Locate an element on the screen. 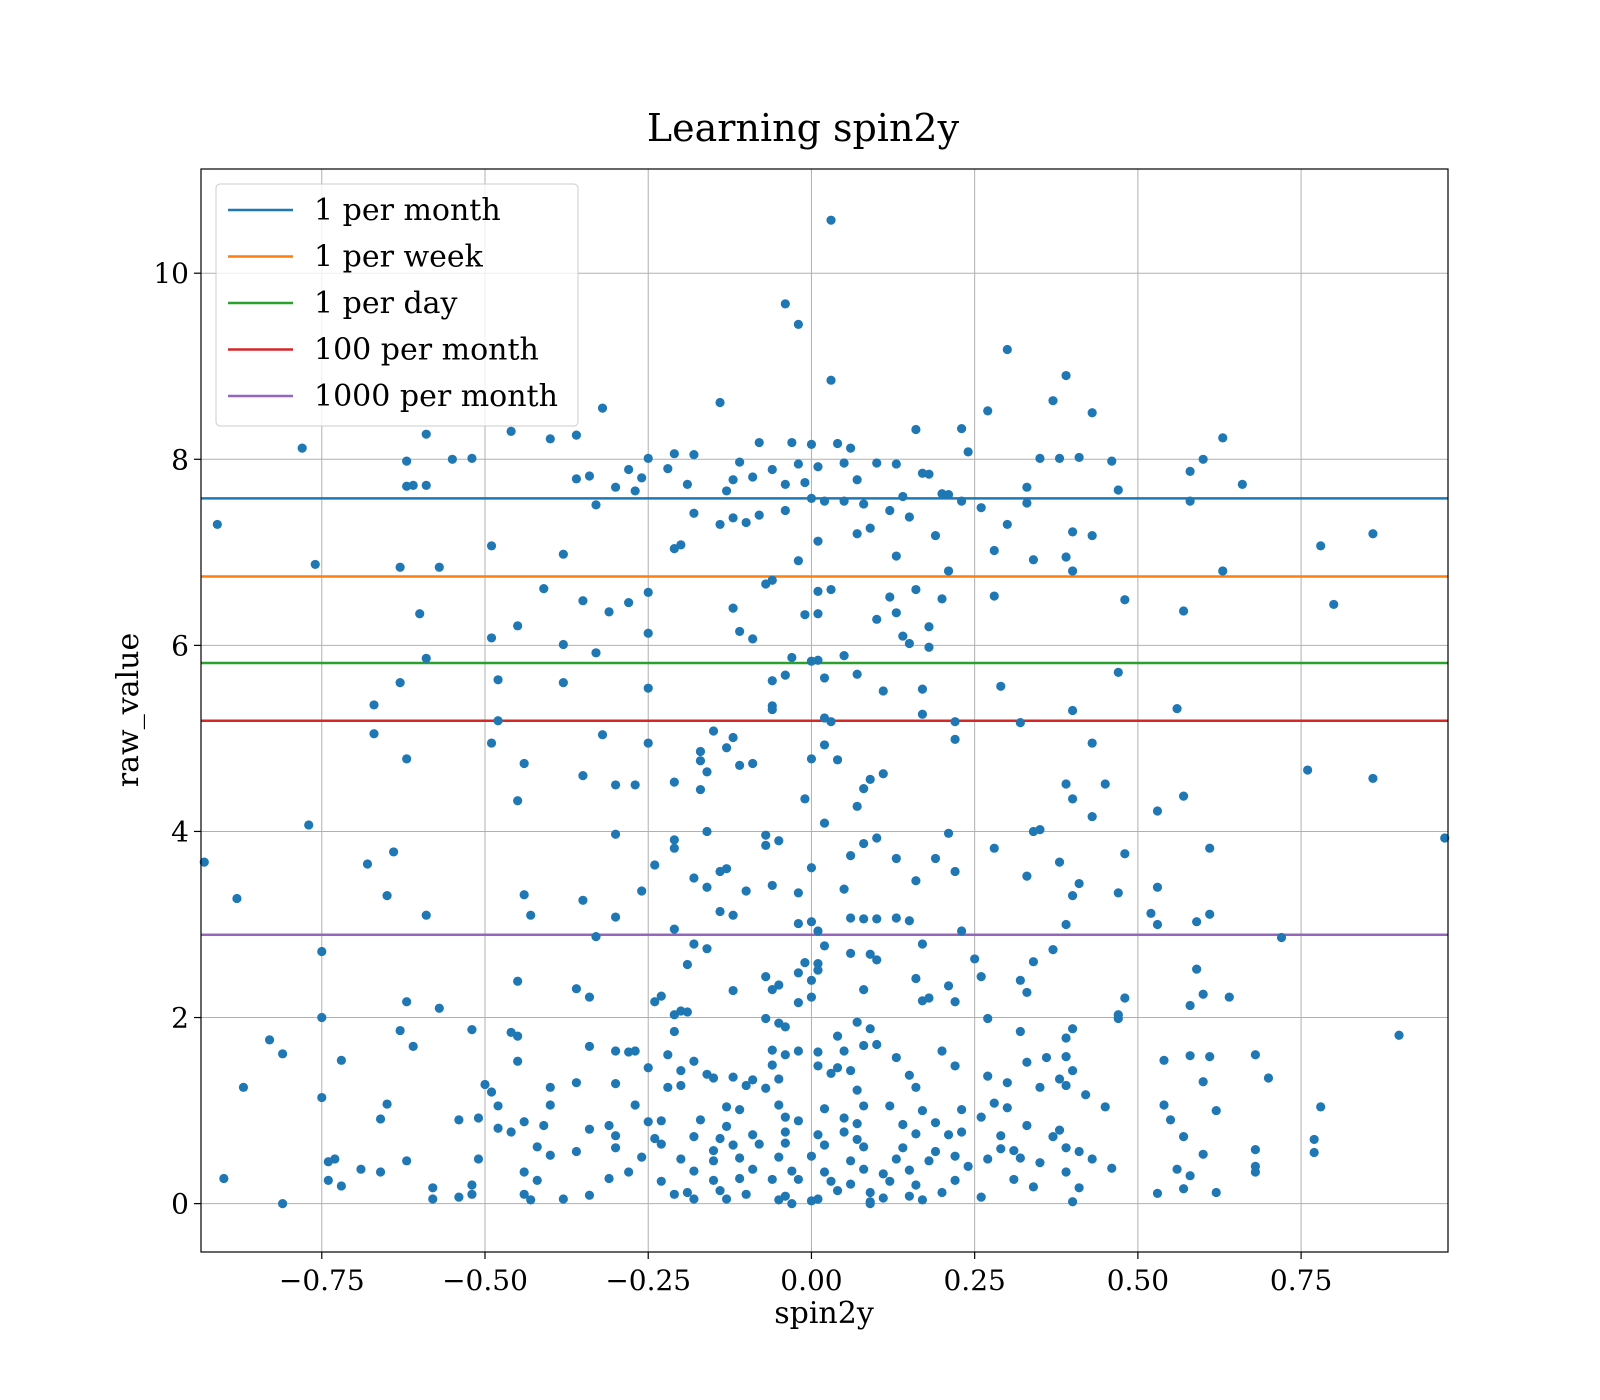 The image size is (1600, 1400). y-axis-label: raw_value is located at coordinates (128, 710).